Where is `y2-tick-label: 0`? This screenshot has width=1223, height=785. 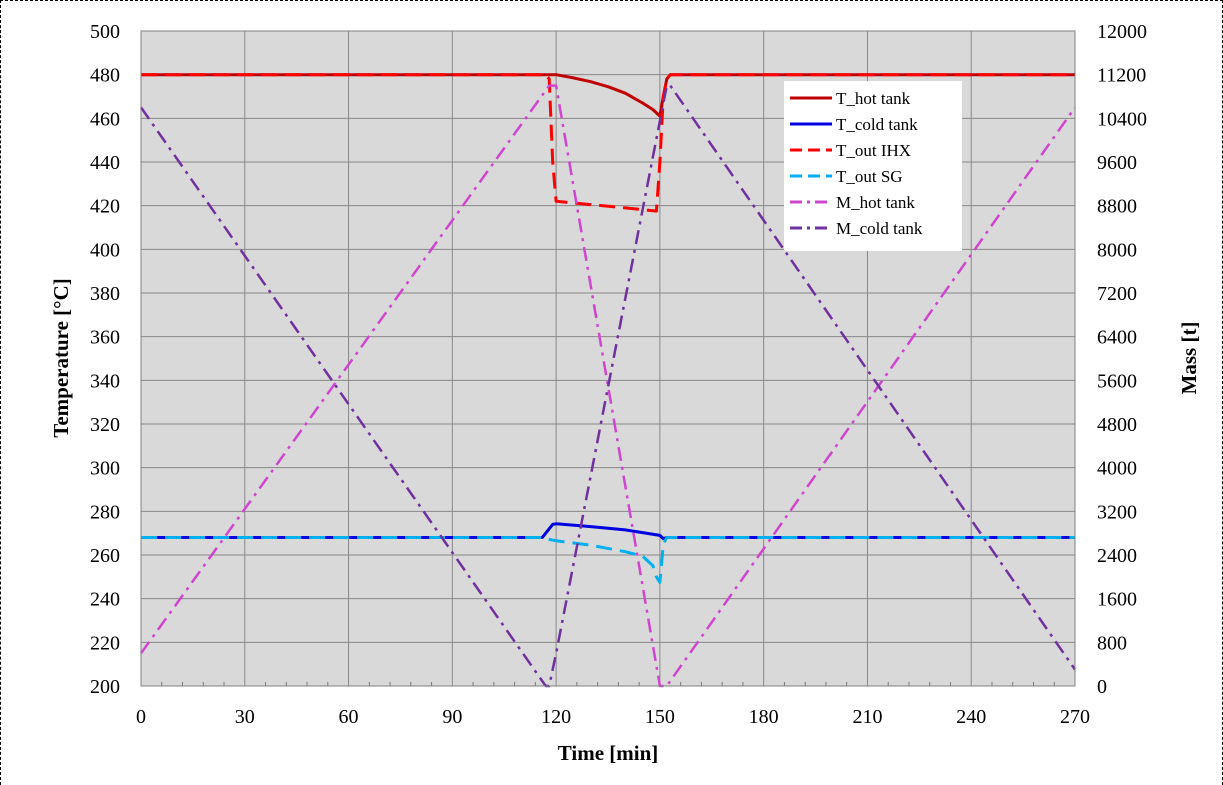 y2-tick-label: 0 is located at coordinates (1102, 687).